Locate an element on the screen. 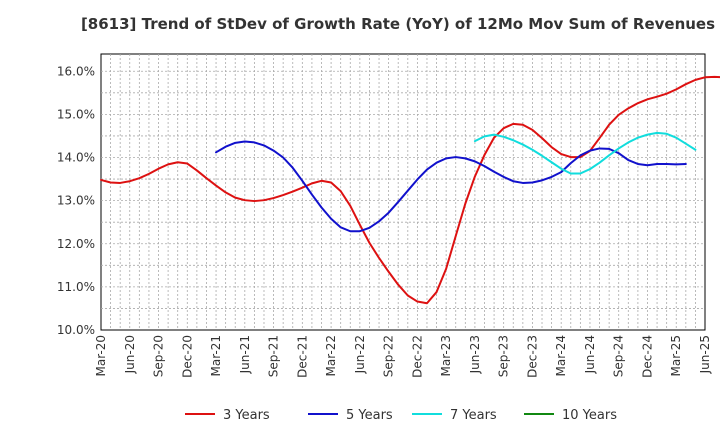 Image resolution: width=720 pixels, height=440 pixels. y-tick-label: 13.0% is located at coordinates (76, 201).